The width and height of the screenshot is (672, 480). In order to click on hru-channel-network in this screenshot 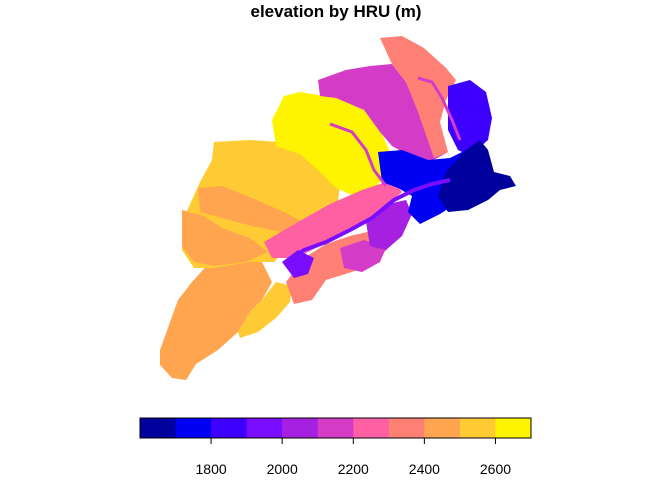, I will do `click(367, 221)`.